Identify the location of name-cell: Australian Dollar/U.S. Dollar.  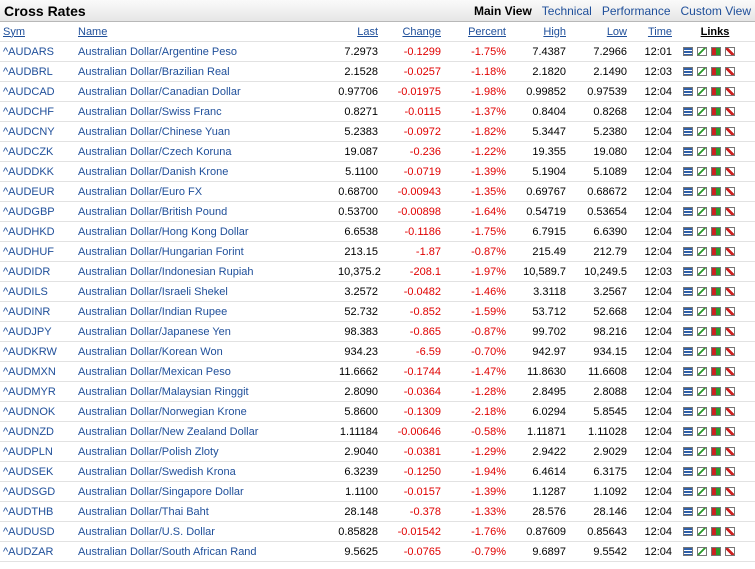
(205, 531).